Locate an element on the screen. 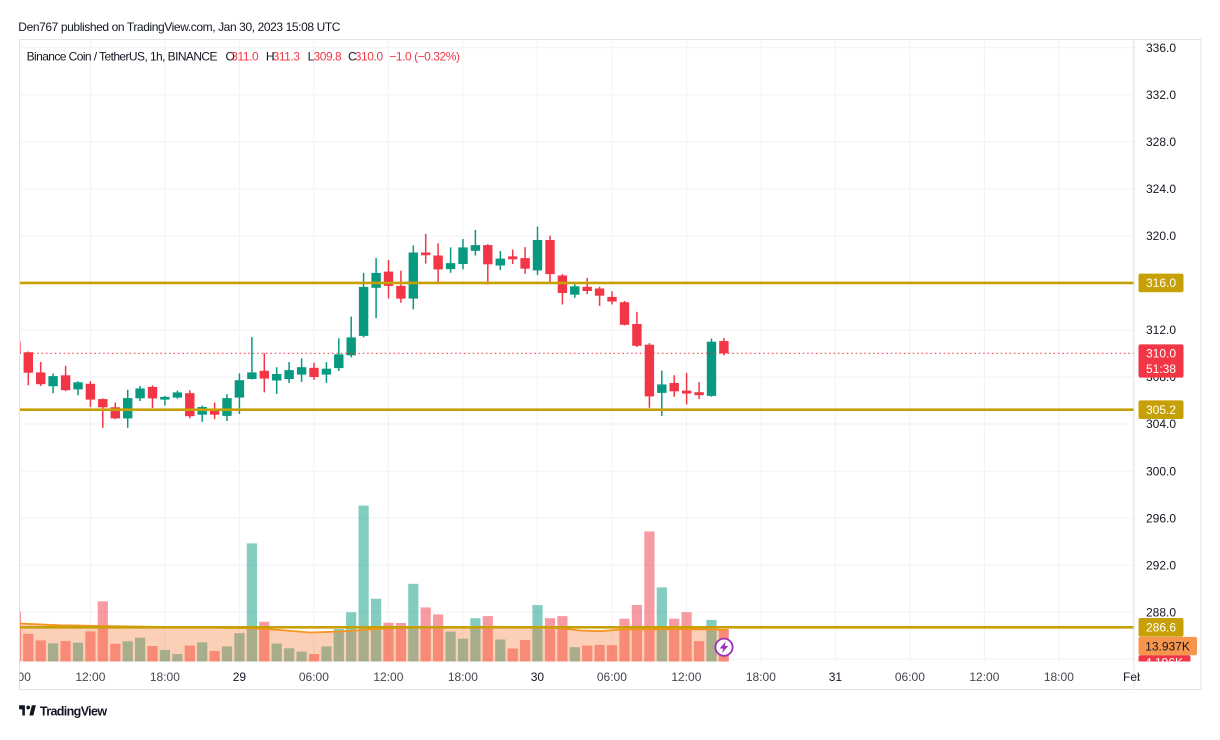 The width and height of the screenshot is (1220, 740). svg-text:Binance Coin / TetherUS, 1h, B: Binance Coin / TetherUS, 1h, BINANCE is located at coordinates (122, 56).